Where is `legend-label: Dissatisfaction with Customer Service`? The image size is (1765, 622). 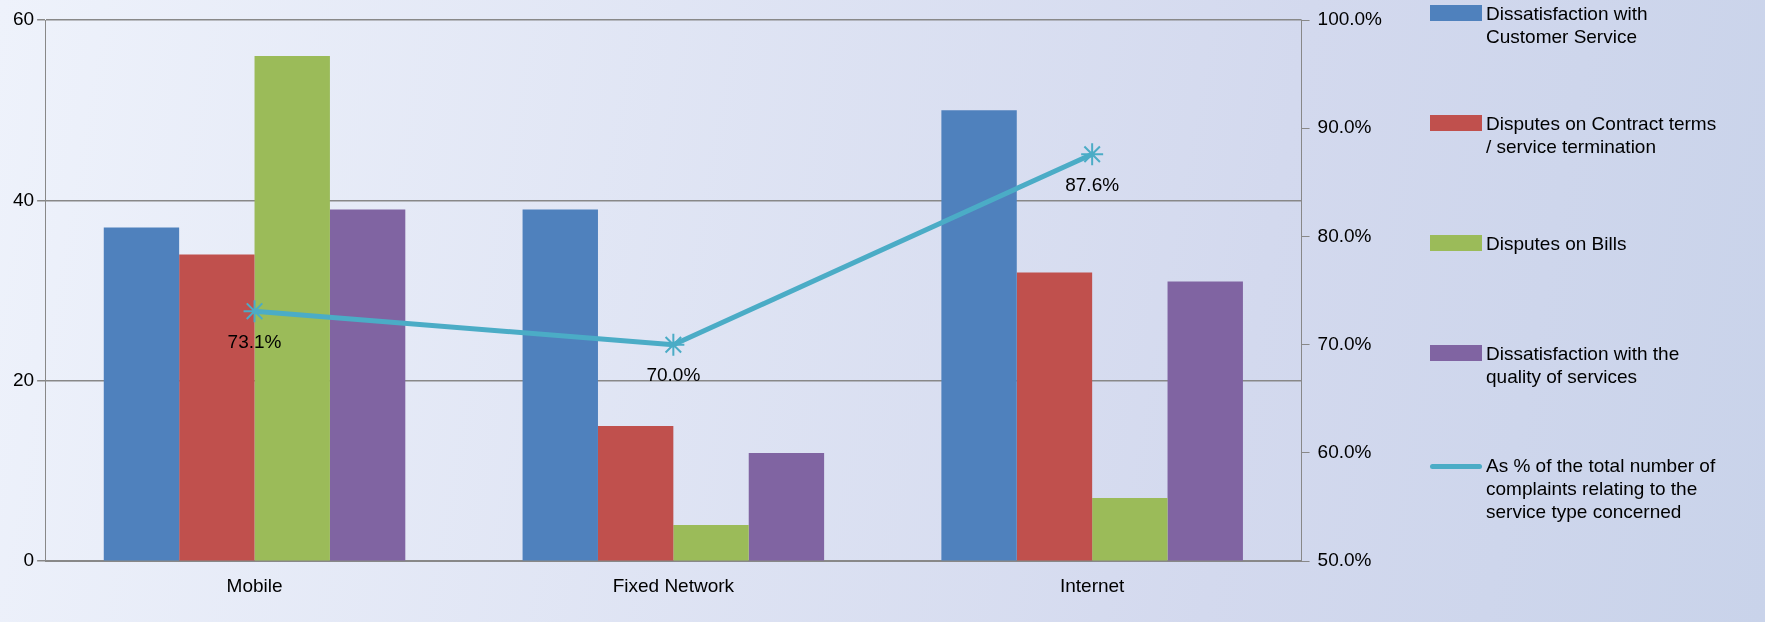 legend-label: Dissatisfaction with Customer Service is located at coordinates (1567, 25).